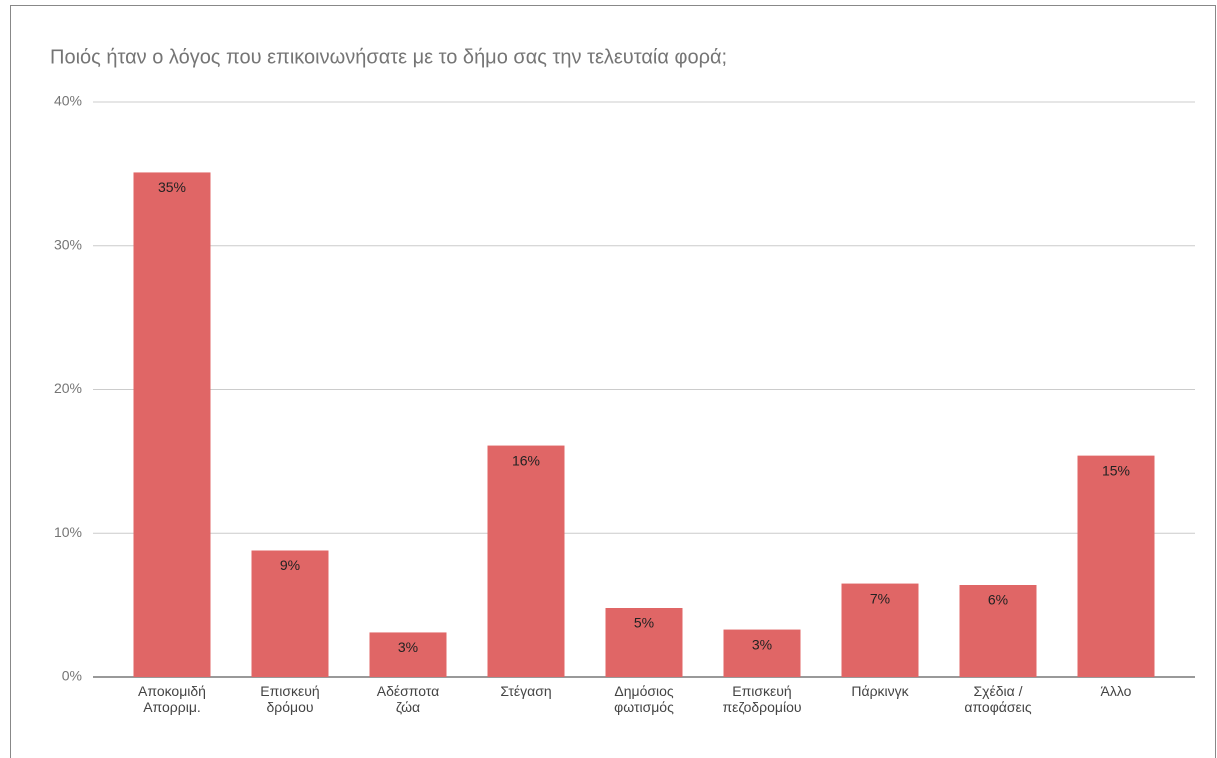 This screenshot has width=1217, height=758. I want to click on y-tick-label: 0%, so click(72, 676).